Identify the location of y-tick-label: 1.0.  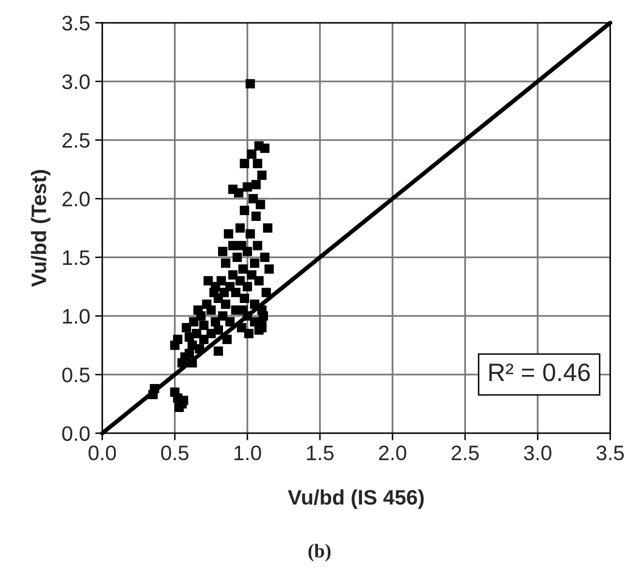
(76, 316).